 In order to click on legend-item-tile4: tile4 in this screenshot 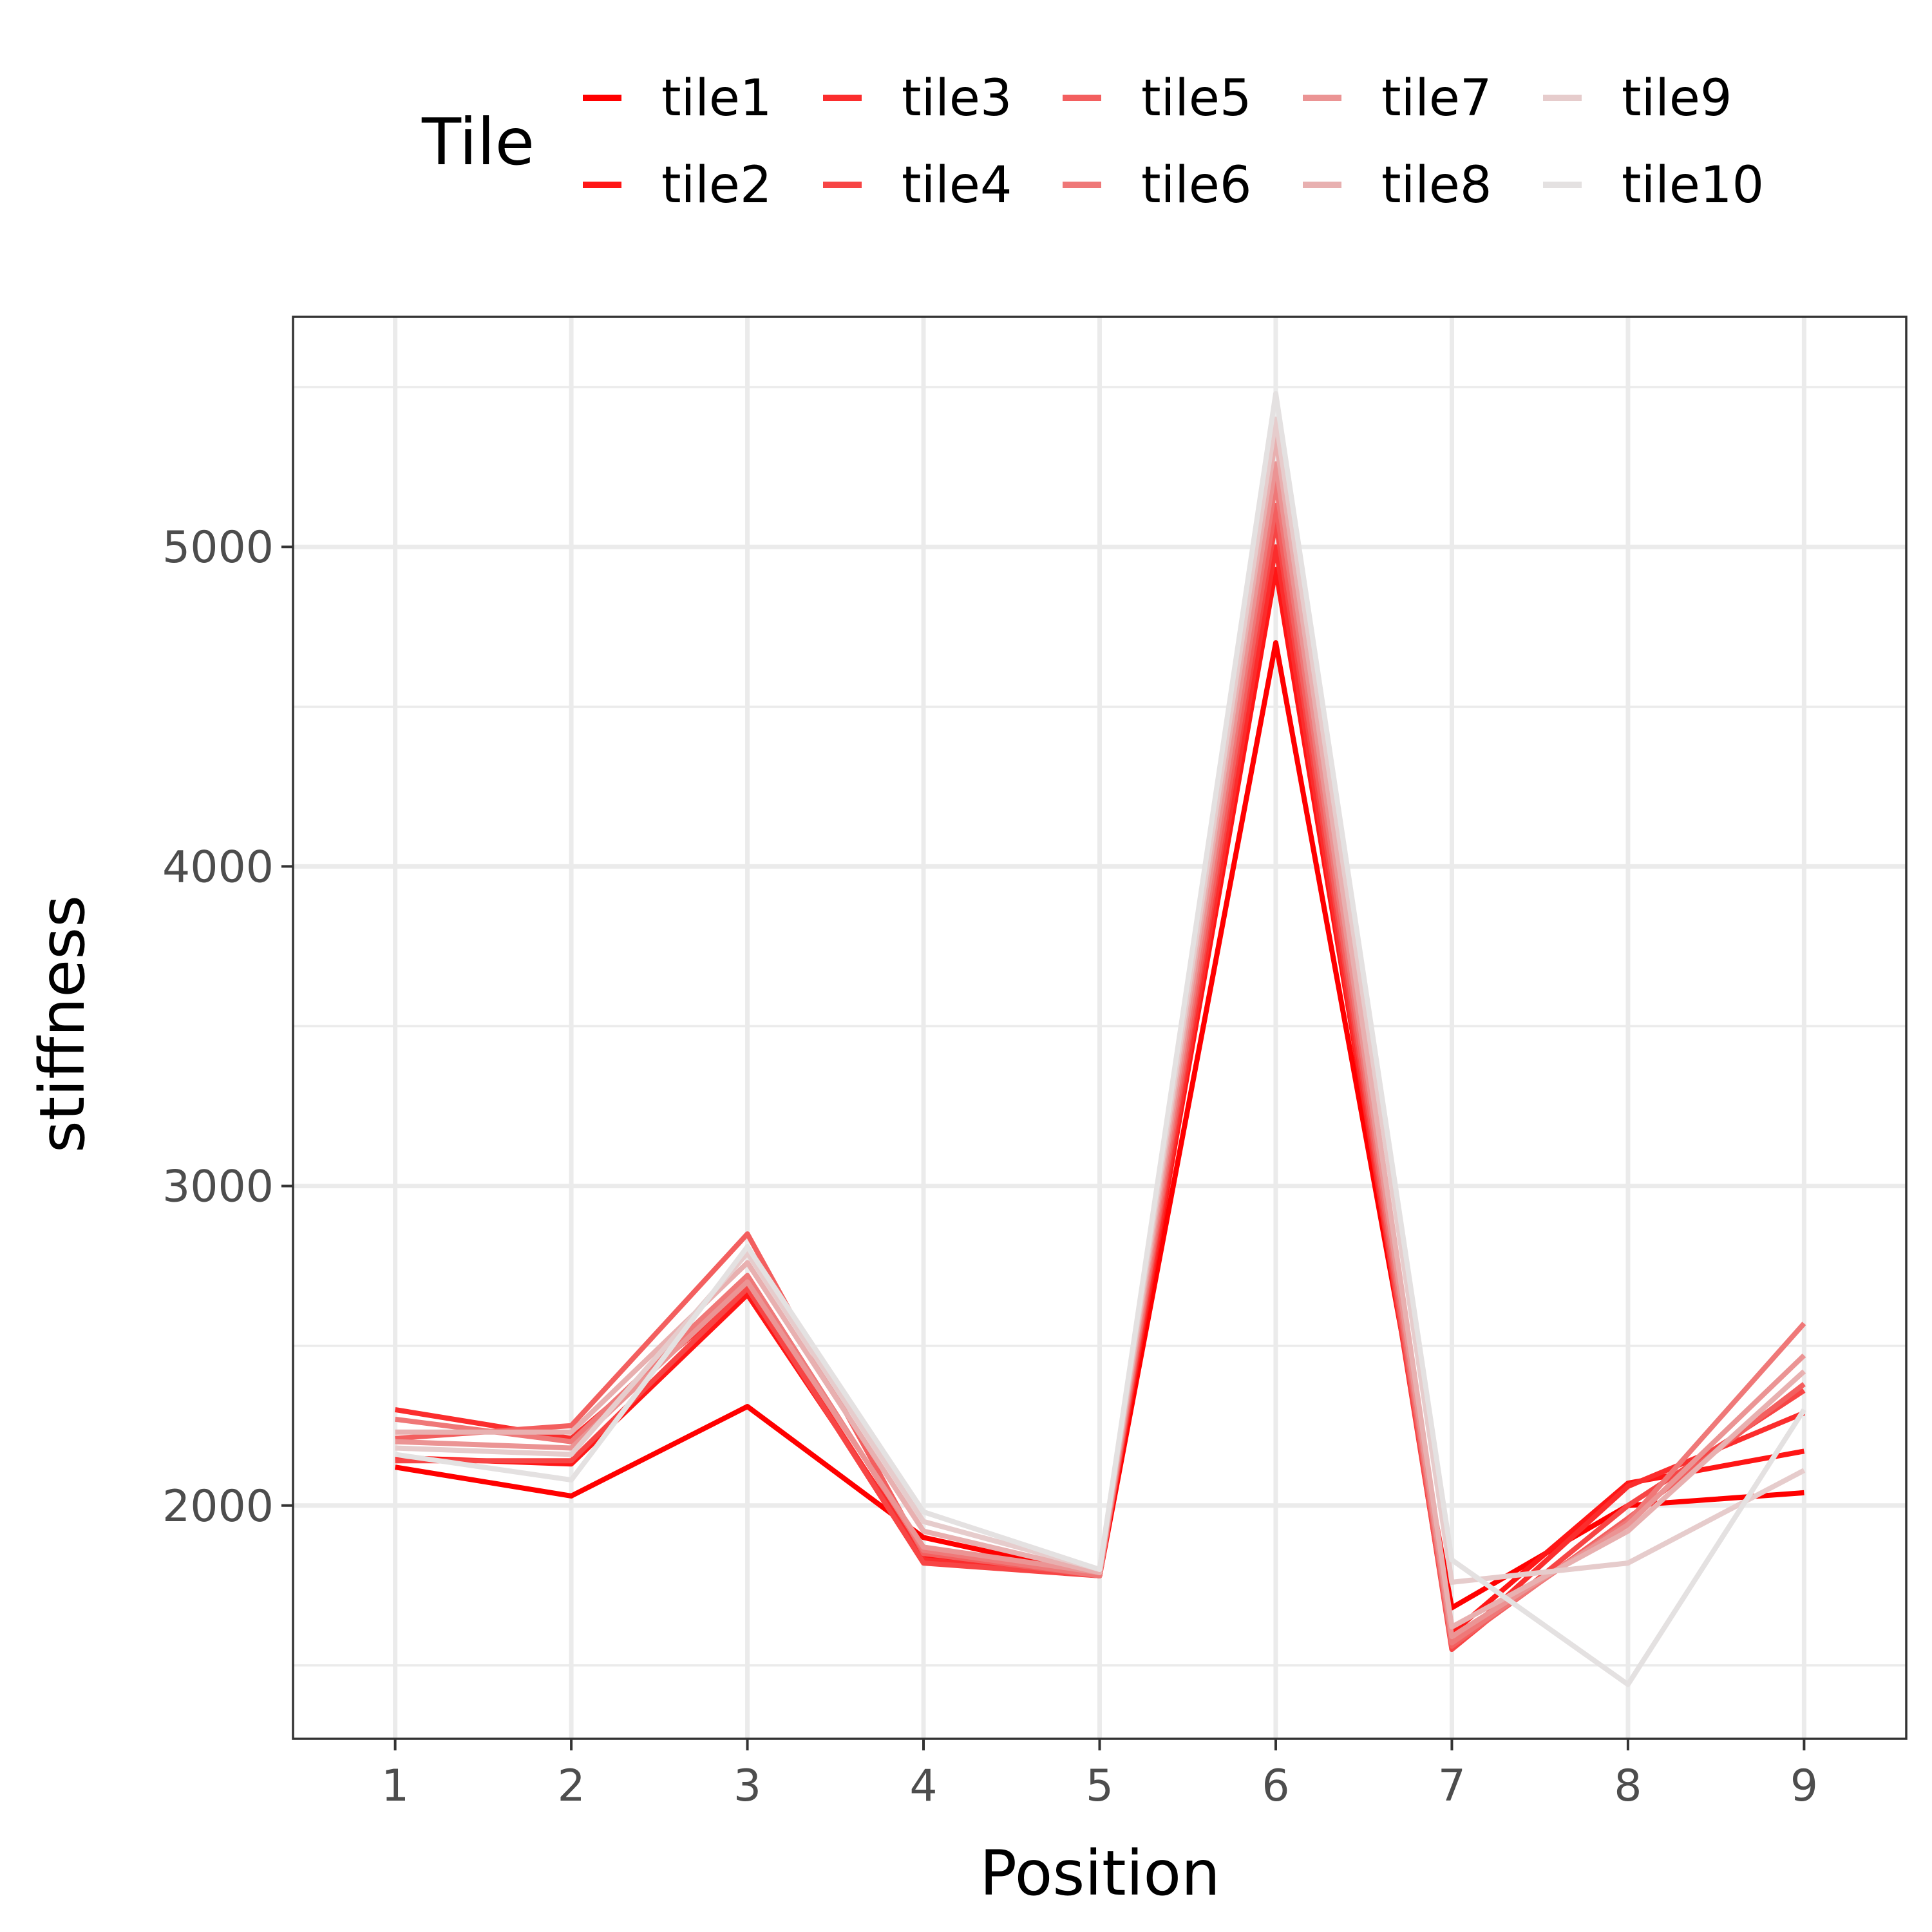, I will do `click(917, 185)`.